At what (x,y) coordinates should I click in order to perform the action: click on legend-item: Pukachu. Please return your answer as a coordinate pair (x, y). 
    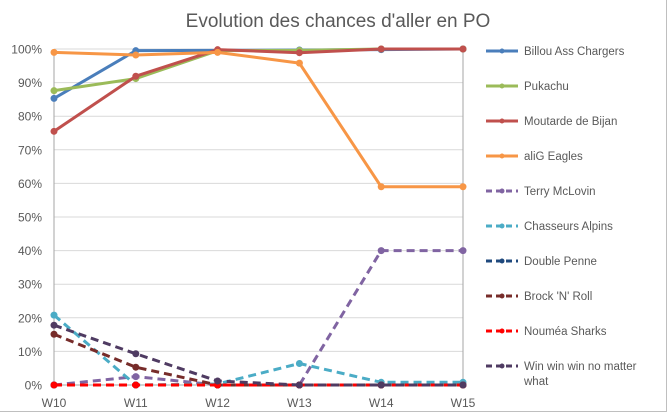
    Looking at the image, I should click on (527, 87).